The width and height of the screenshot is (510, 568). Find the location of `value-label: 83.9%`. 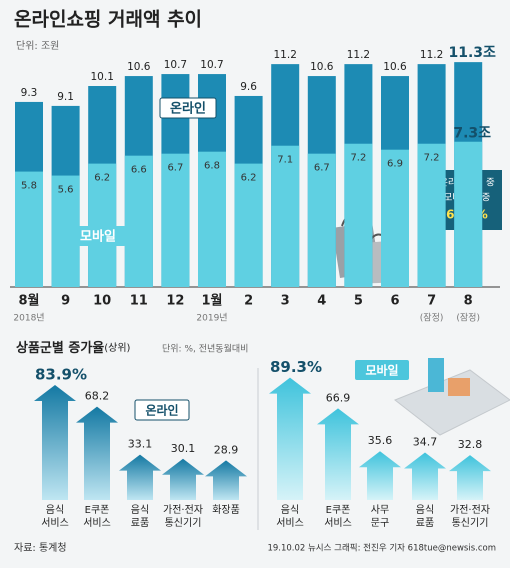

value-label: 83.9% is located at coordinates (61, 375).